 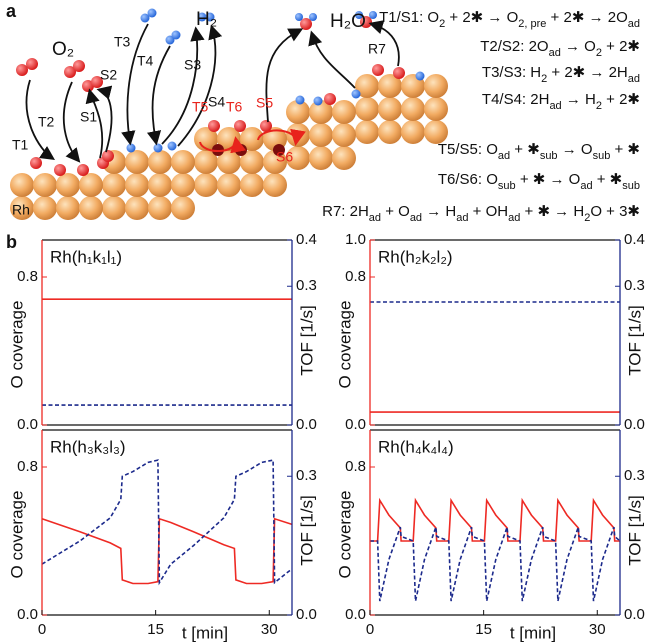 What do you see at coordinates (108, 75) in the screenshot?
I see `step-label: S2` at bounding box center [108, 75].